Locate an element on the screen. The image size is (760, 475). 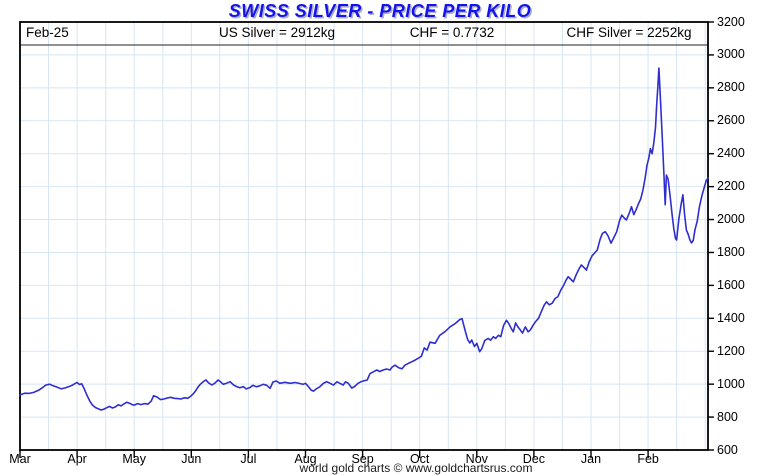
x-tick-label: Dec is located at coordinates (534, 459).